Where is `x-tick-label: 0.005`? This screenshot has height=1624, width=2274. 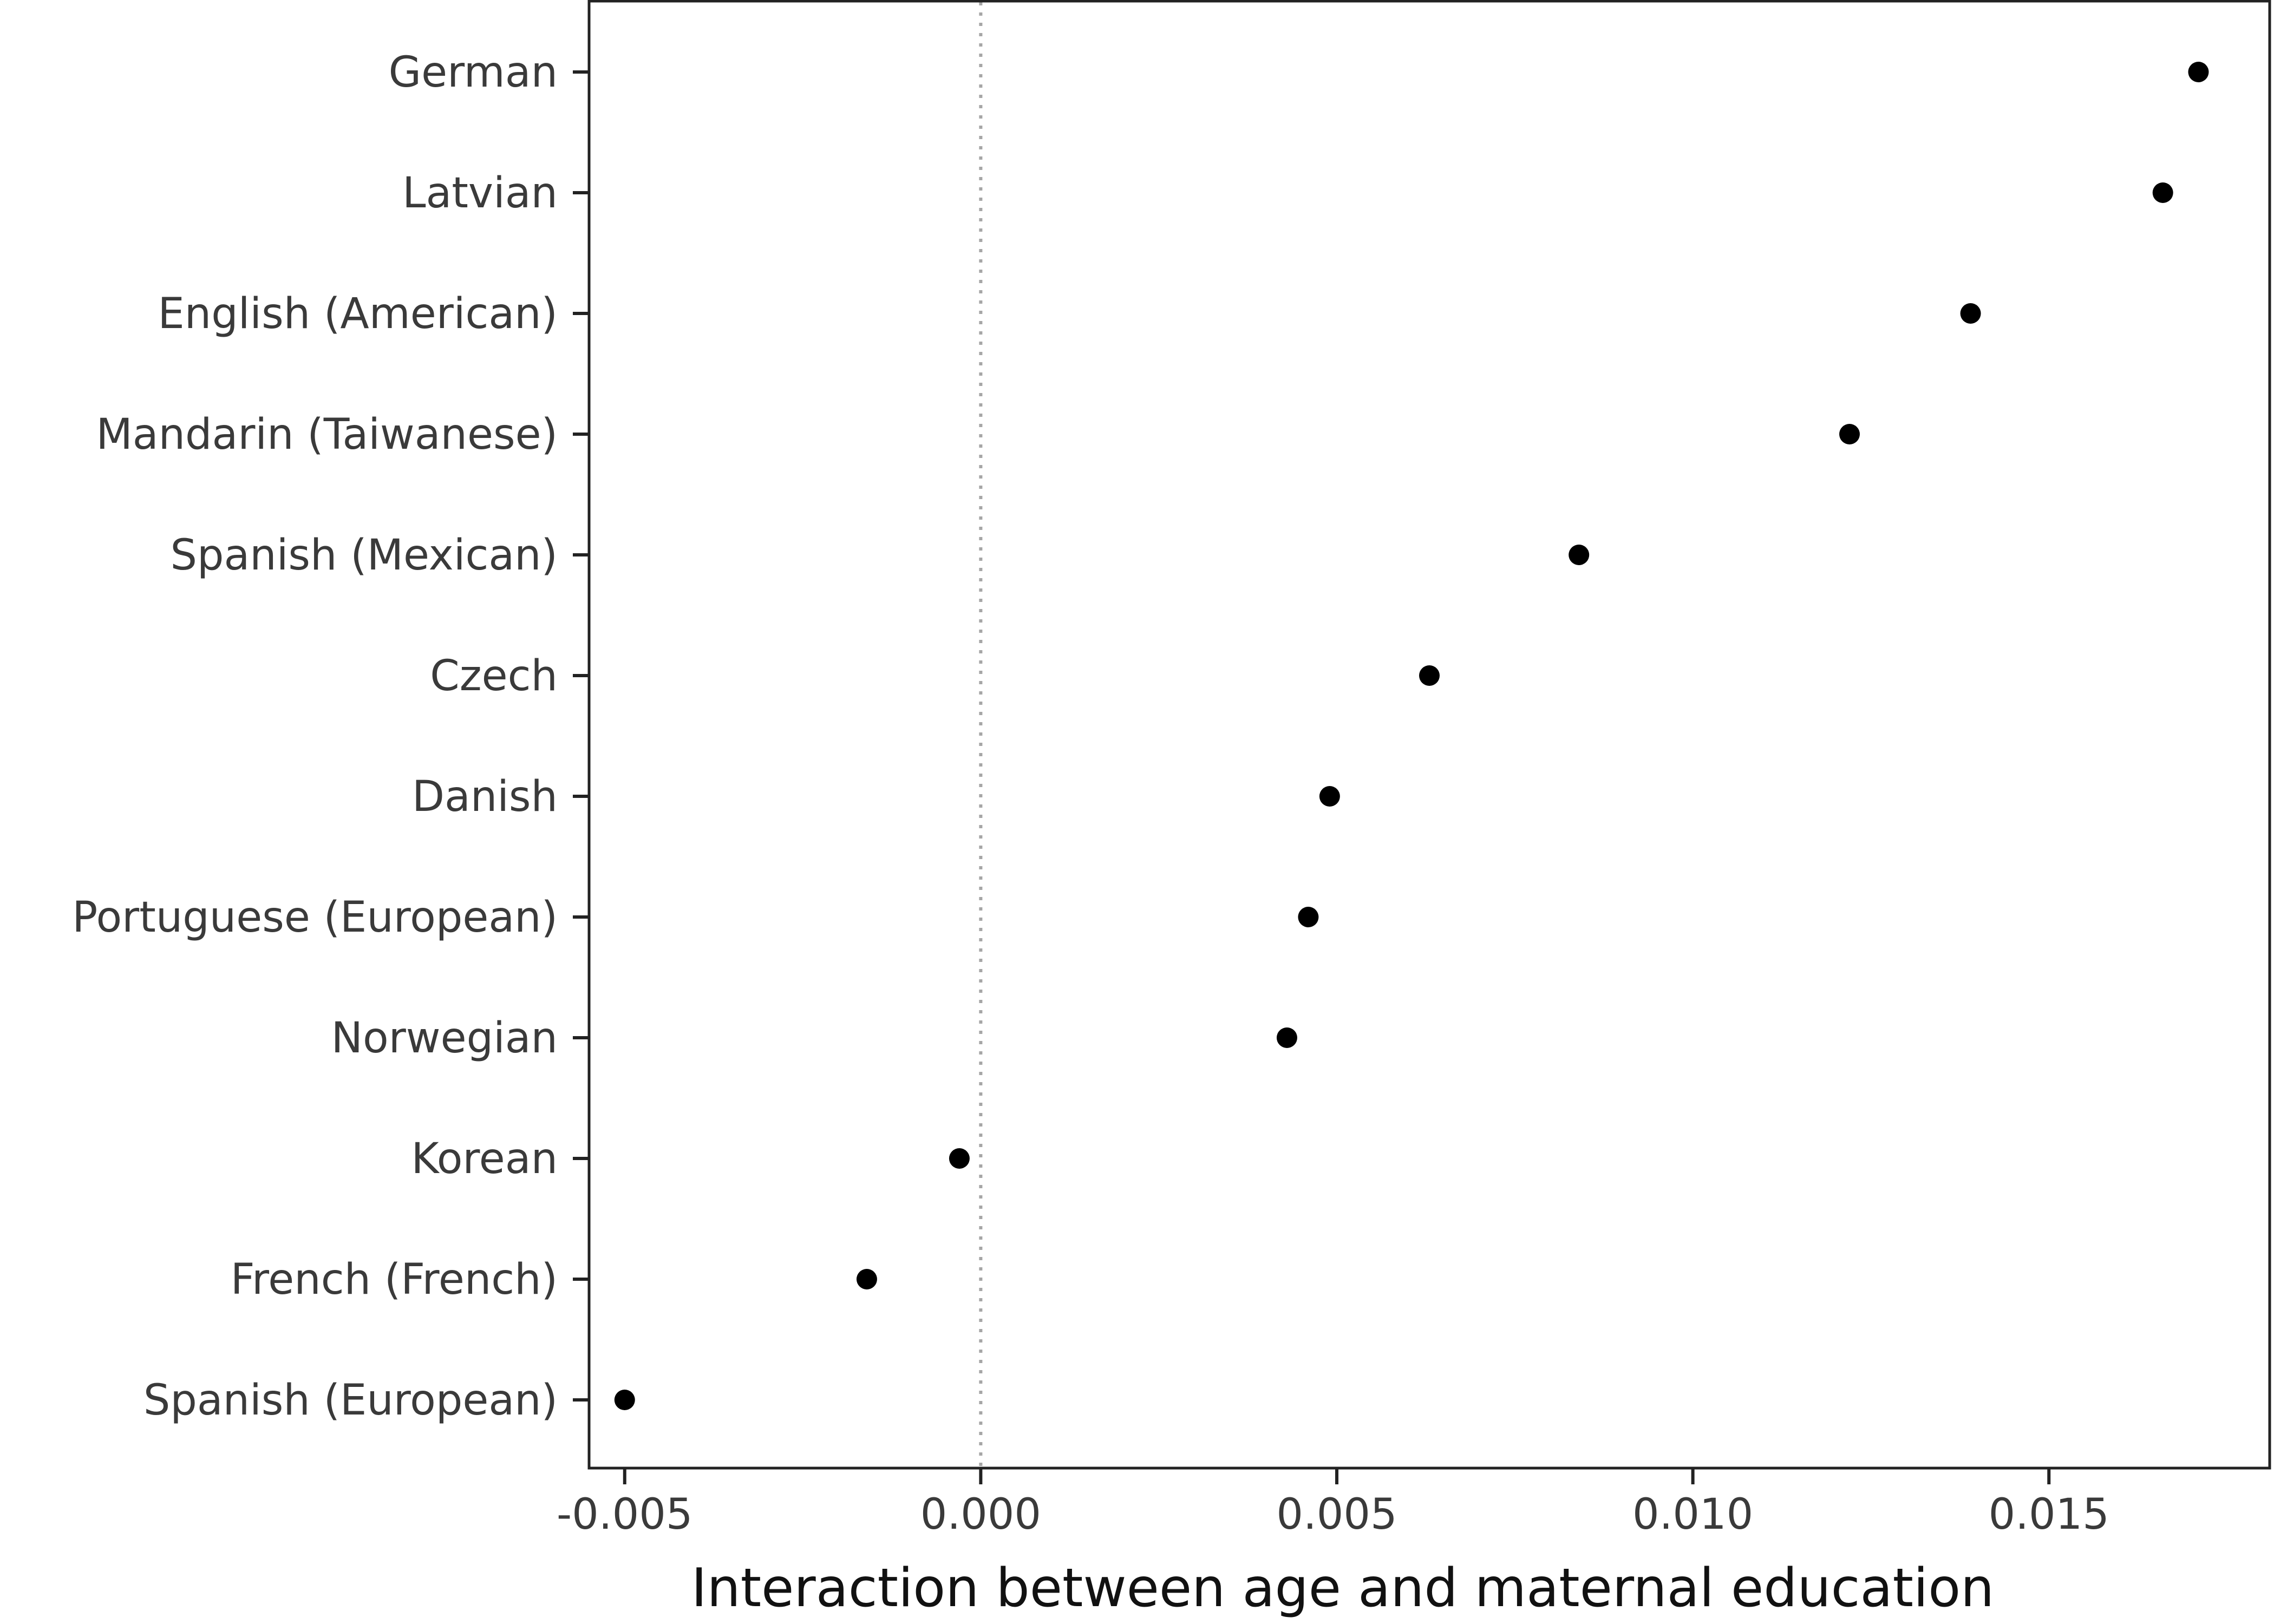
x-tick-label: 0.005 is located at coordinates (1336, 1514).